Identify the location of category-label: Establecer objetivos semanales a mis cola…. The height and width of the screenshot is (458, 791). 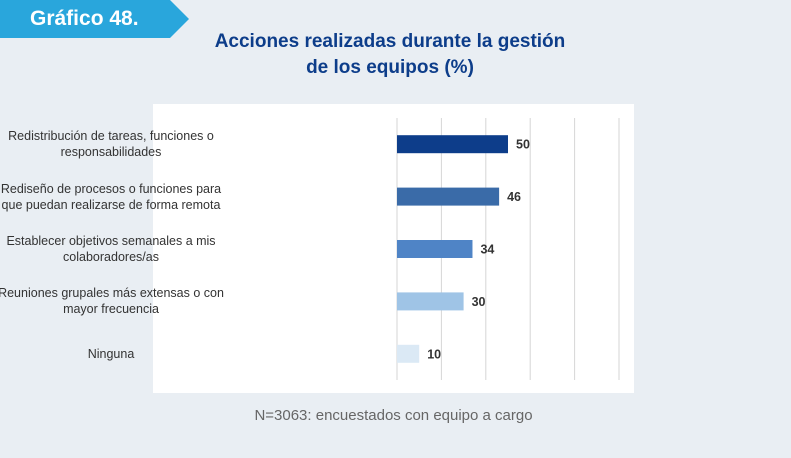
(115, 249).